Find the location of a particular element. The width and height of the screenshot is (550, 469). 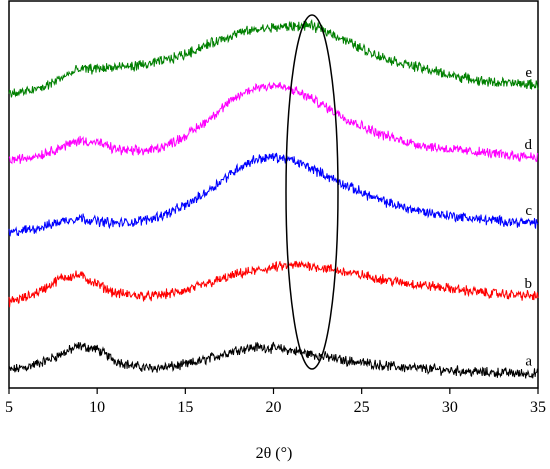

x-tick-label: 35 is located at coordinates (538, 407).